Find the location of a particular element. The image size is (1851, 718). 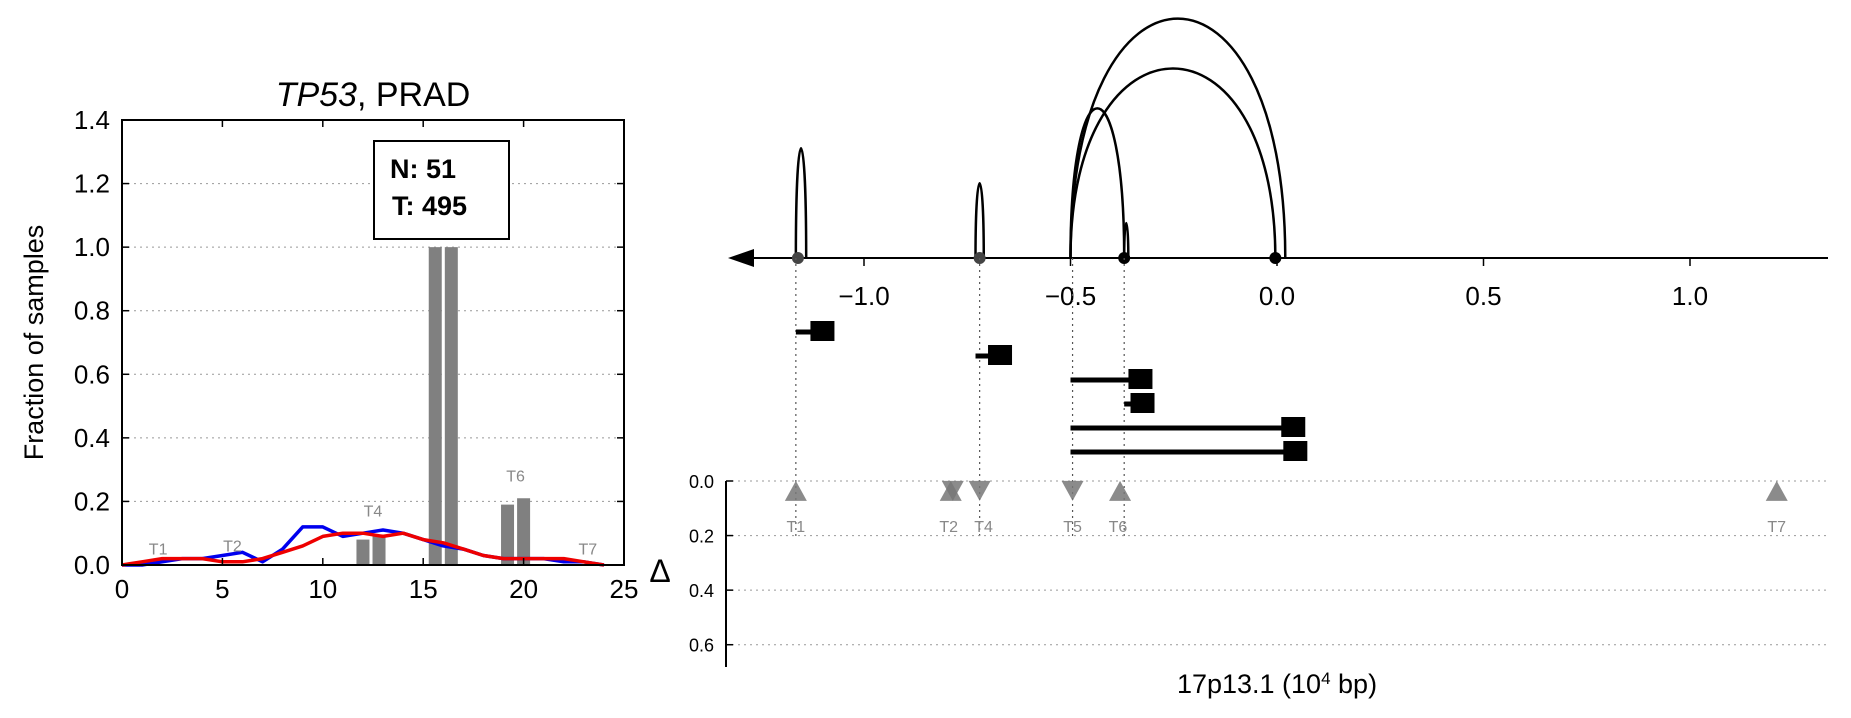

delta-tick-label: 0.4 is located at coordinates (701, 591).